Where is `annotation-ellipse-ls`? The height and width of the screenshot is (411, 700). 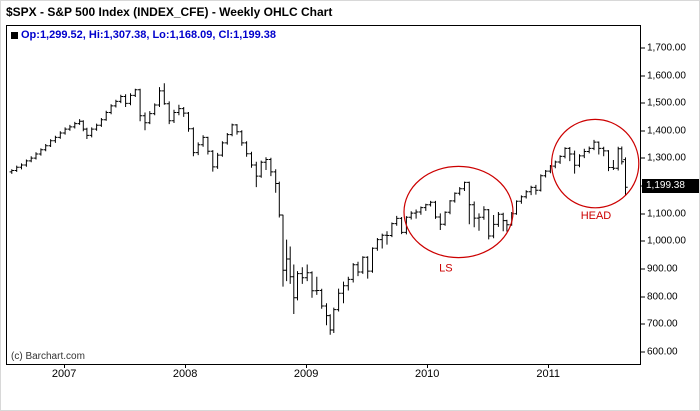
annotation-ellipse-ls is located at coordinates (458, 212).